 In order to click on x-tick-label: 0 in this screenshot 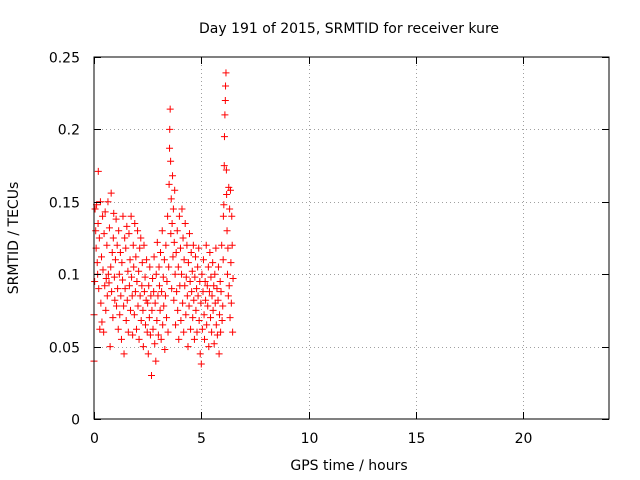, I will do `click(94, 439)`.